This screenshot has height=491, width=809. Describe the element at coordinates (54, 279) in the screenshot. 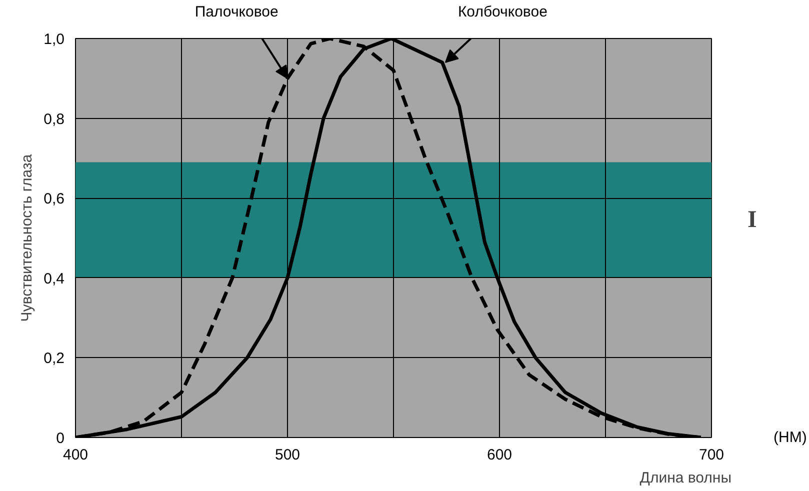

I see `y-tick-label: 0,4` at that location.